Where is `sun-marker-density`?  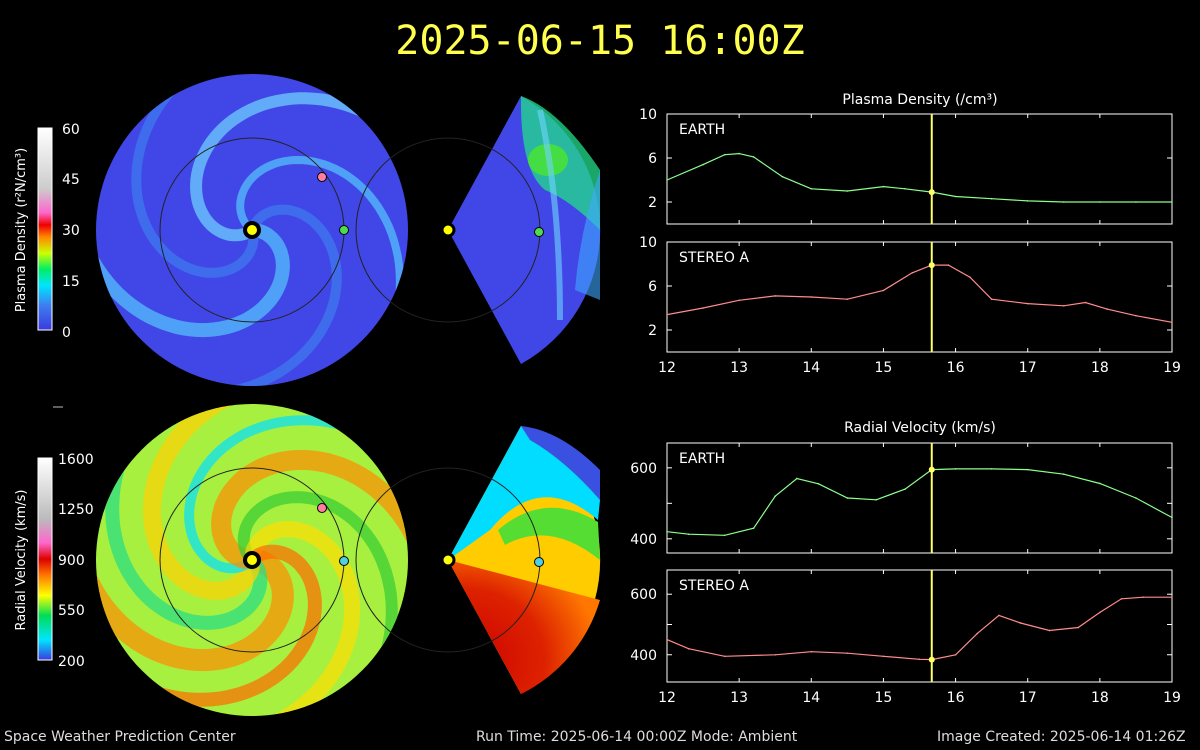
sun-marker-density is located at coordinates (252, 230).